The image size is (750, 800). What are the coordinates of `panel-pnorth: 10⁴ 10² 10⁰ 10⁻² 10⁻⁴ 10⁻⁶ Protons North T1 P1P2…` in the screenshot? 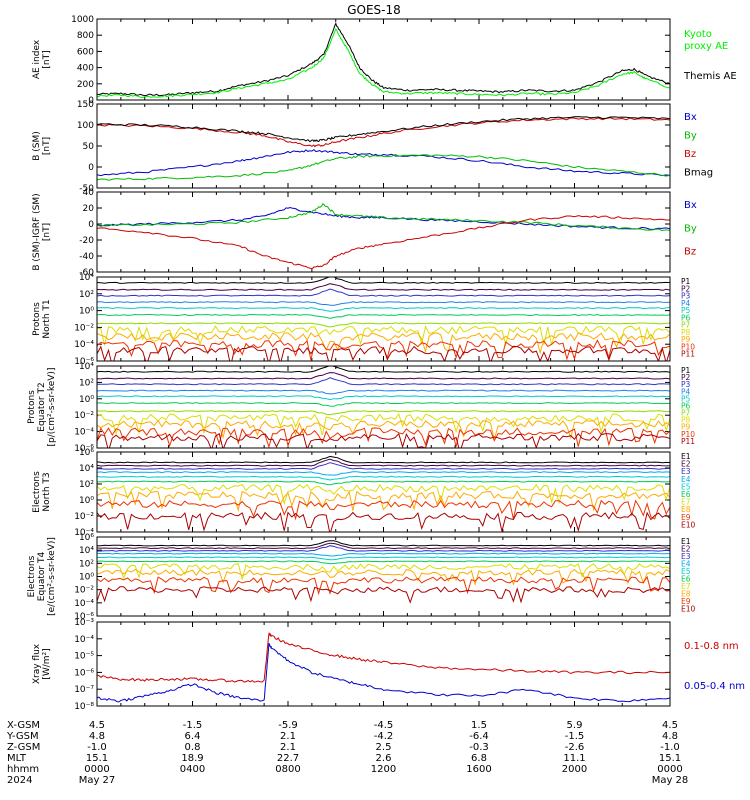 It's located at (363, 320).